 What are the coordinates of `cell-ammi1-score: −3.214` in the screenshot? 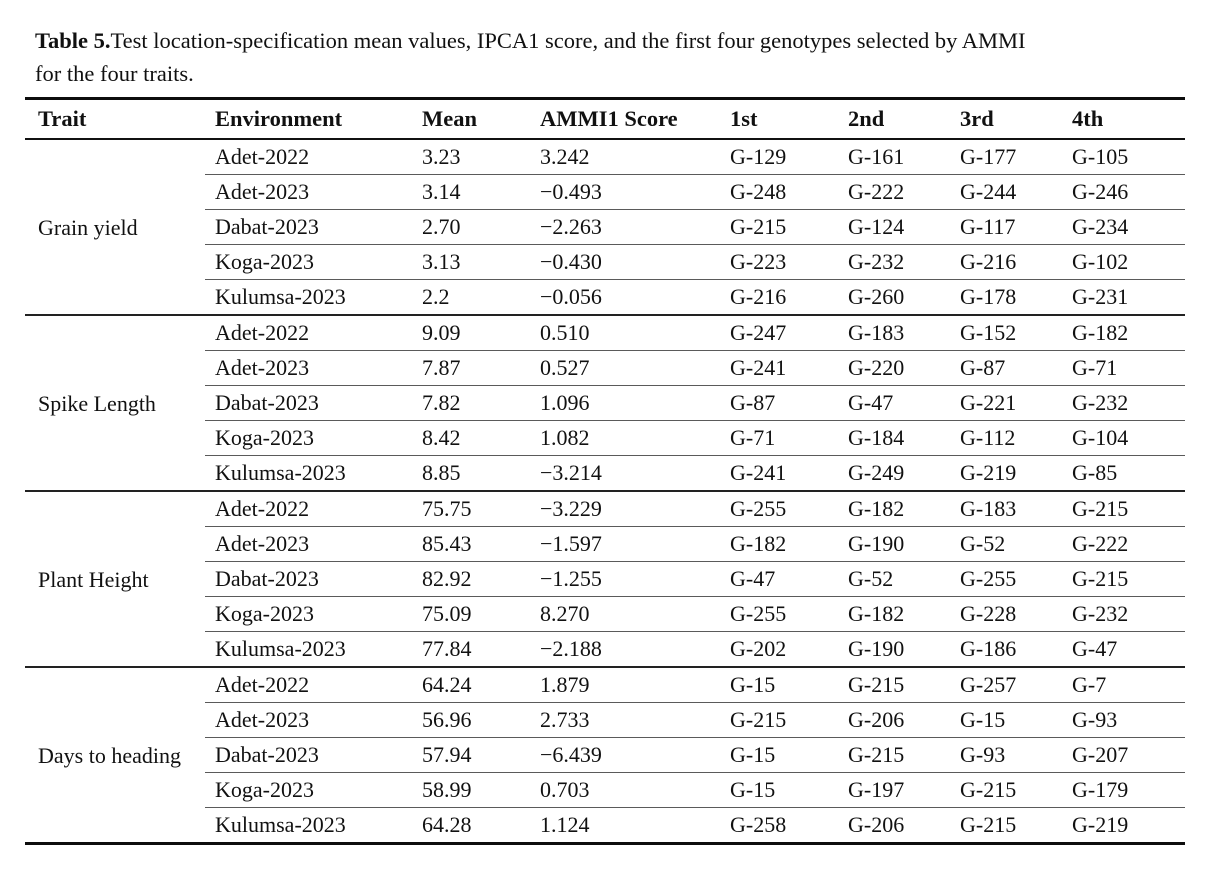 It's located at (625, 473).